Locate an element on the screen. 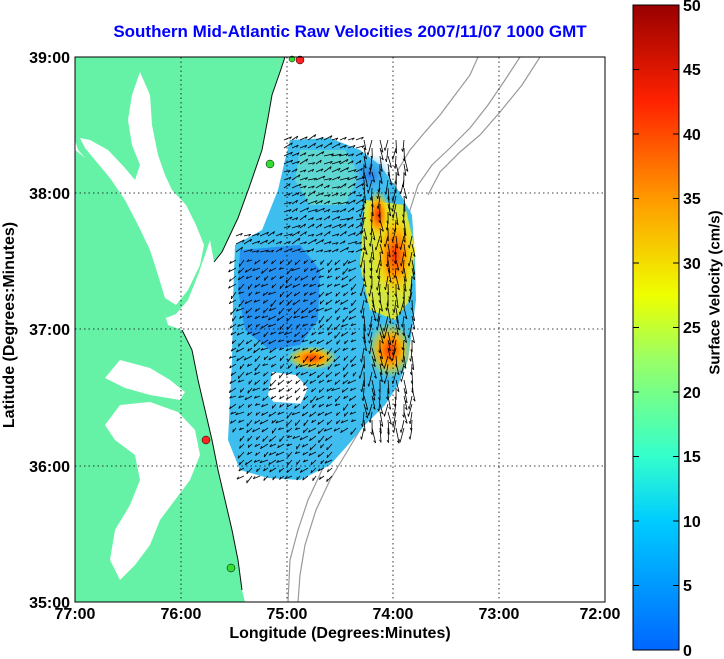  x-axis: 77:00 76:00 75:00 74:00 73:00 72:00 is located at coordinates (338, 614).